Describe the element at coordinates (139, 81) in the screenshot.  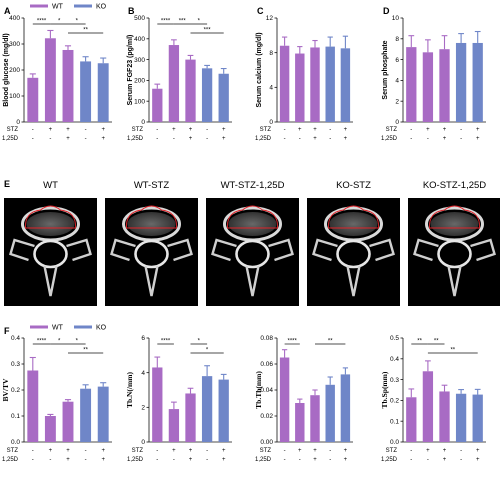
I see `y-tick-label: 200` at that location.